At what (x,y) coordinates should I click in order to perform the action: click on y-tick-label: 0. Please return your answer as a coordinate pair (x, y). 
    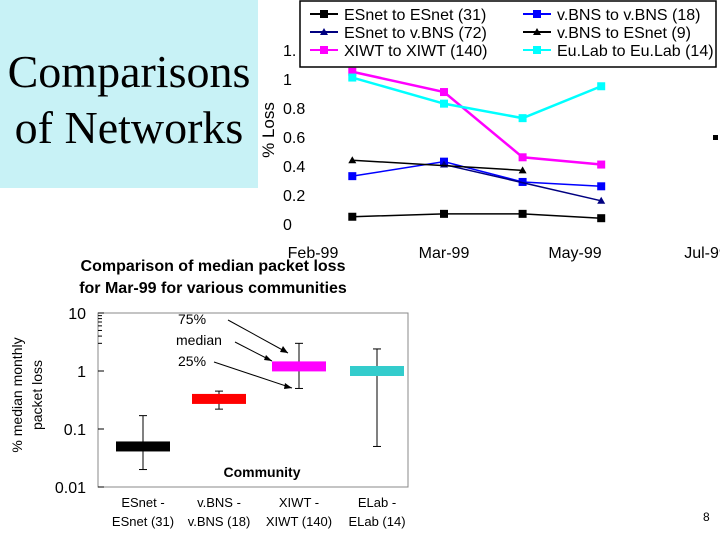
    Looking at the image, I should click on (287, 225).